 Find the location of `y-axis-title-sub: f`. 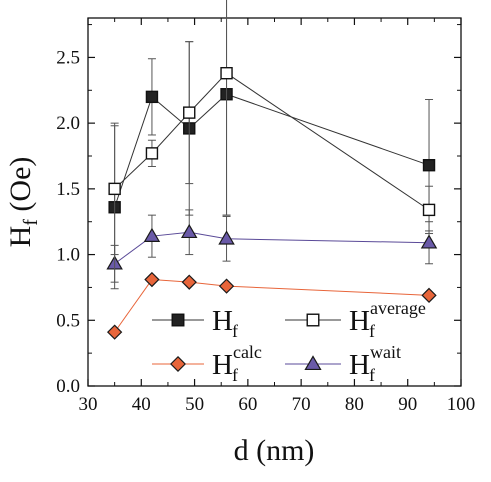

y-axis-title-sub: f is located at coordinates (31, 222).